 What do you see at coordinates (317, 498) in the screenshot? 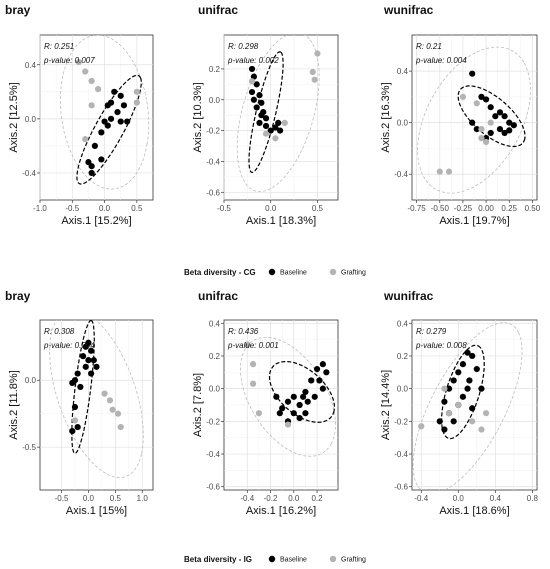
I see `x-tick-label: 0.2` at bounding box center [317, 498].